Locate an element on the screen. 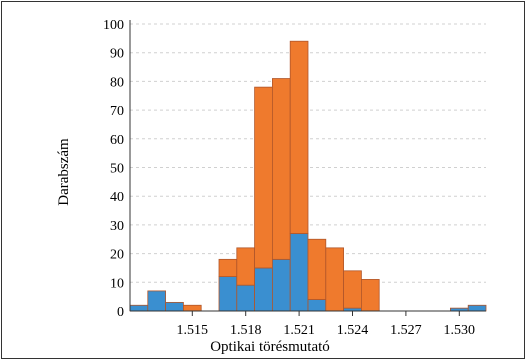 Image resolution: width=528 pixels, height=363 pixels. y-tick-label: 20 is located at coordinates (117, 255).